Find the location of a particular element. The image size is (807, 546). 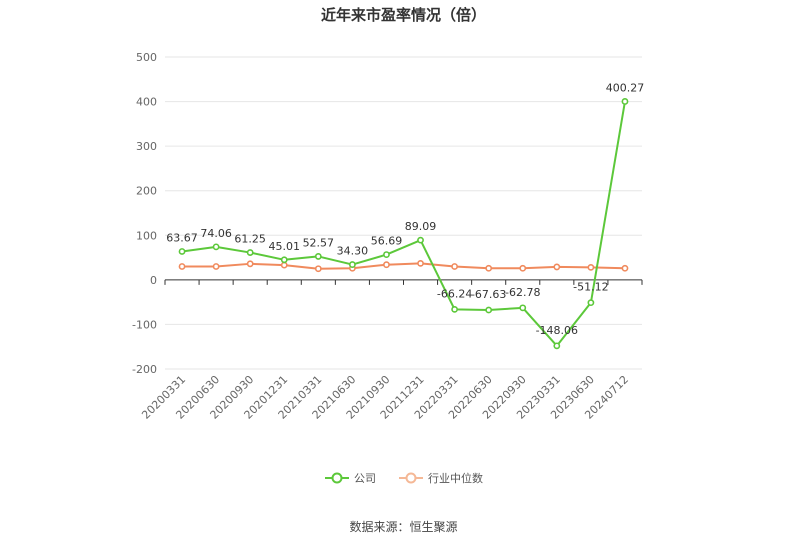

data-label: 74.06 is located at coordinates (216, 233).